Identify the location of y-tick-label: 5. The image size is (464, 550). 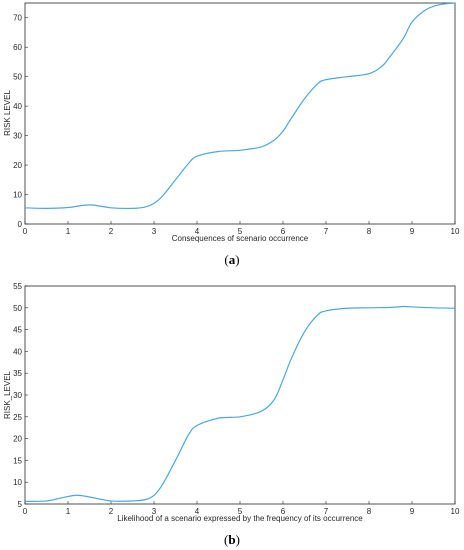
(20, 504).